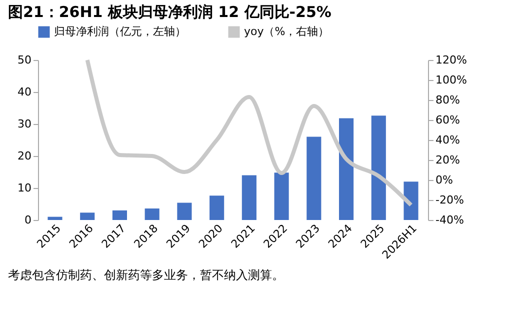 The width and height of the screenshot is (510, 336). I want to click on y-tick-label: 20, so click(25, 156).